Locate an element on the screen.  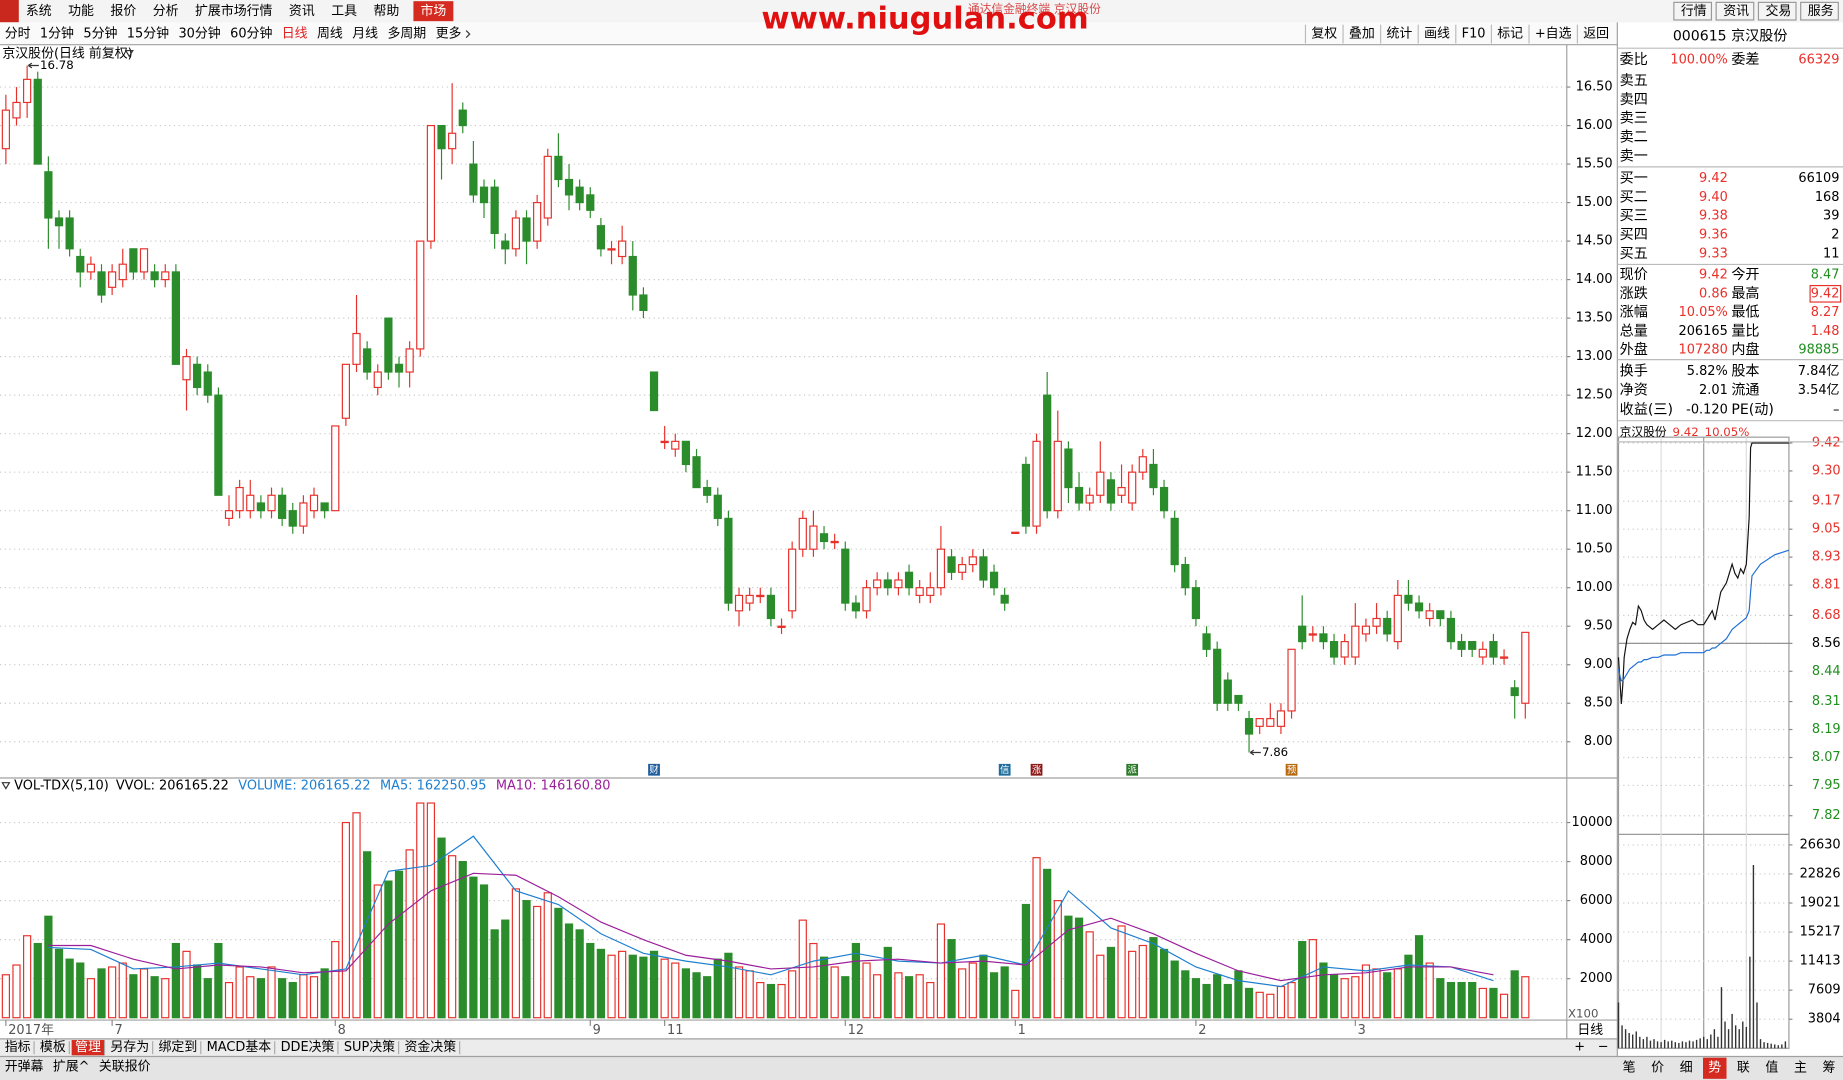
quote-label: 今开 is located at coordinates (1745, 275).